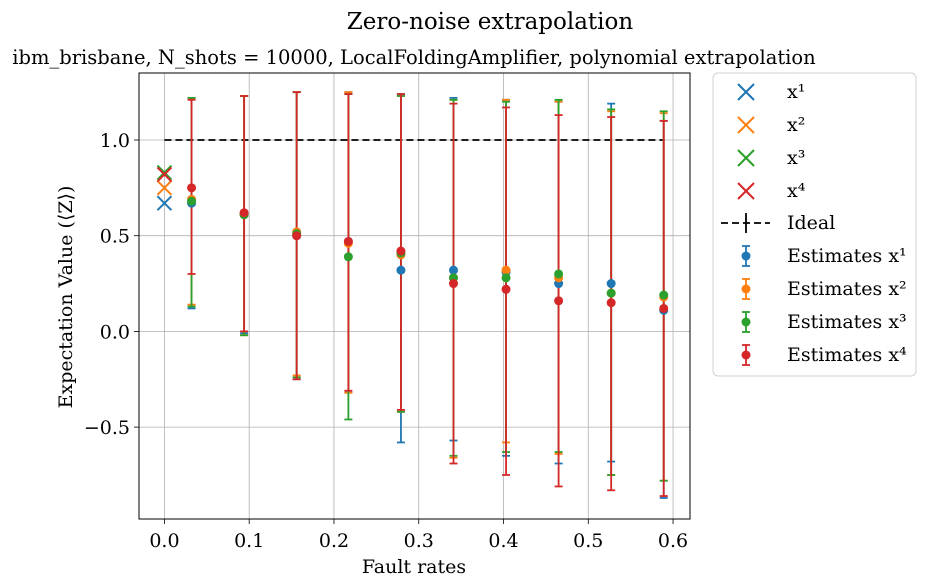 The width and height of the screenshot is (928, 587). What do you see at coordinates (796, 125) in the screenshot?
I see `legend-label-x2: x²` at bounding box center [796, 125].